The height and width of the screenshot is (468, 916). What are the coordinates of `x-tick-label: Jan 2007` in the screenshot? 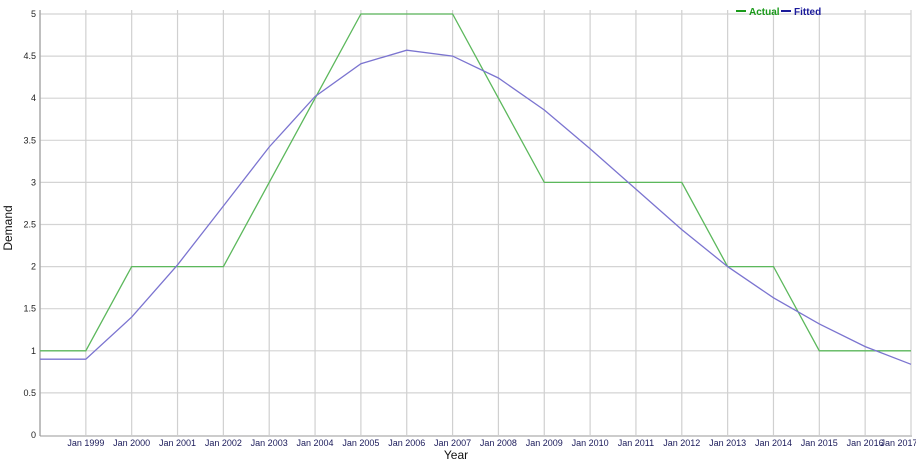 It's located at (452, 443).